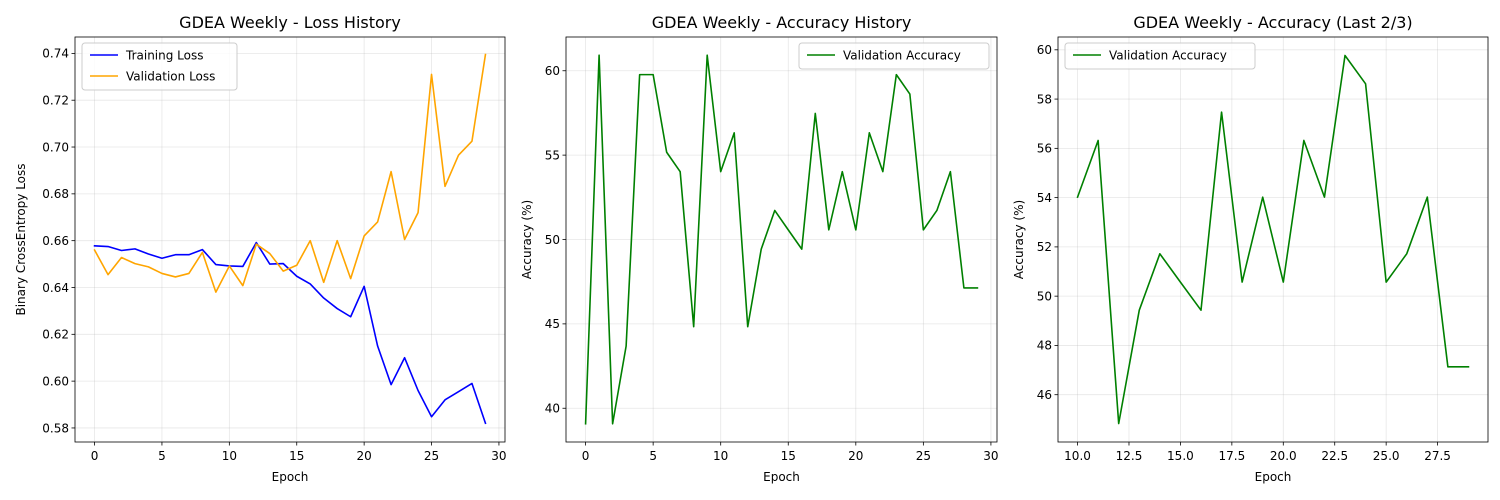 Image resolution: width=1500 pixels, height=500 pixels. I want to click on y-tick-label: 45, so click(552, 324).